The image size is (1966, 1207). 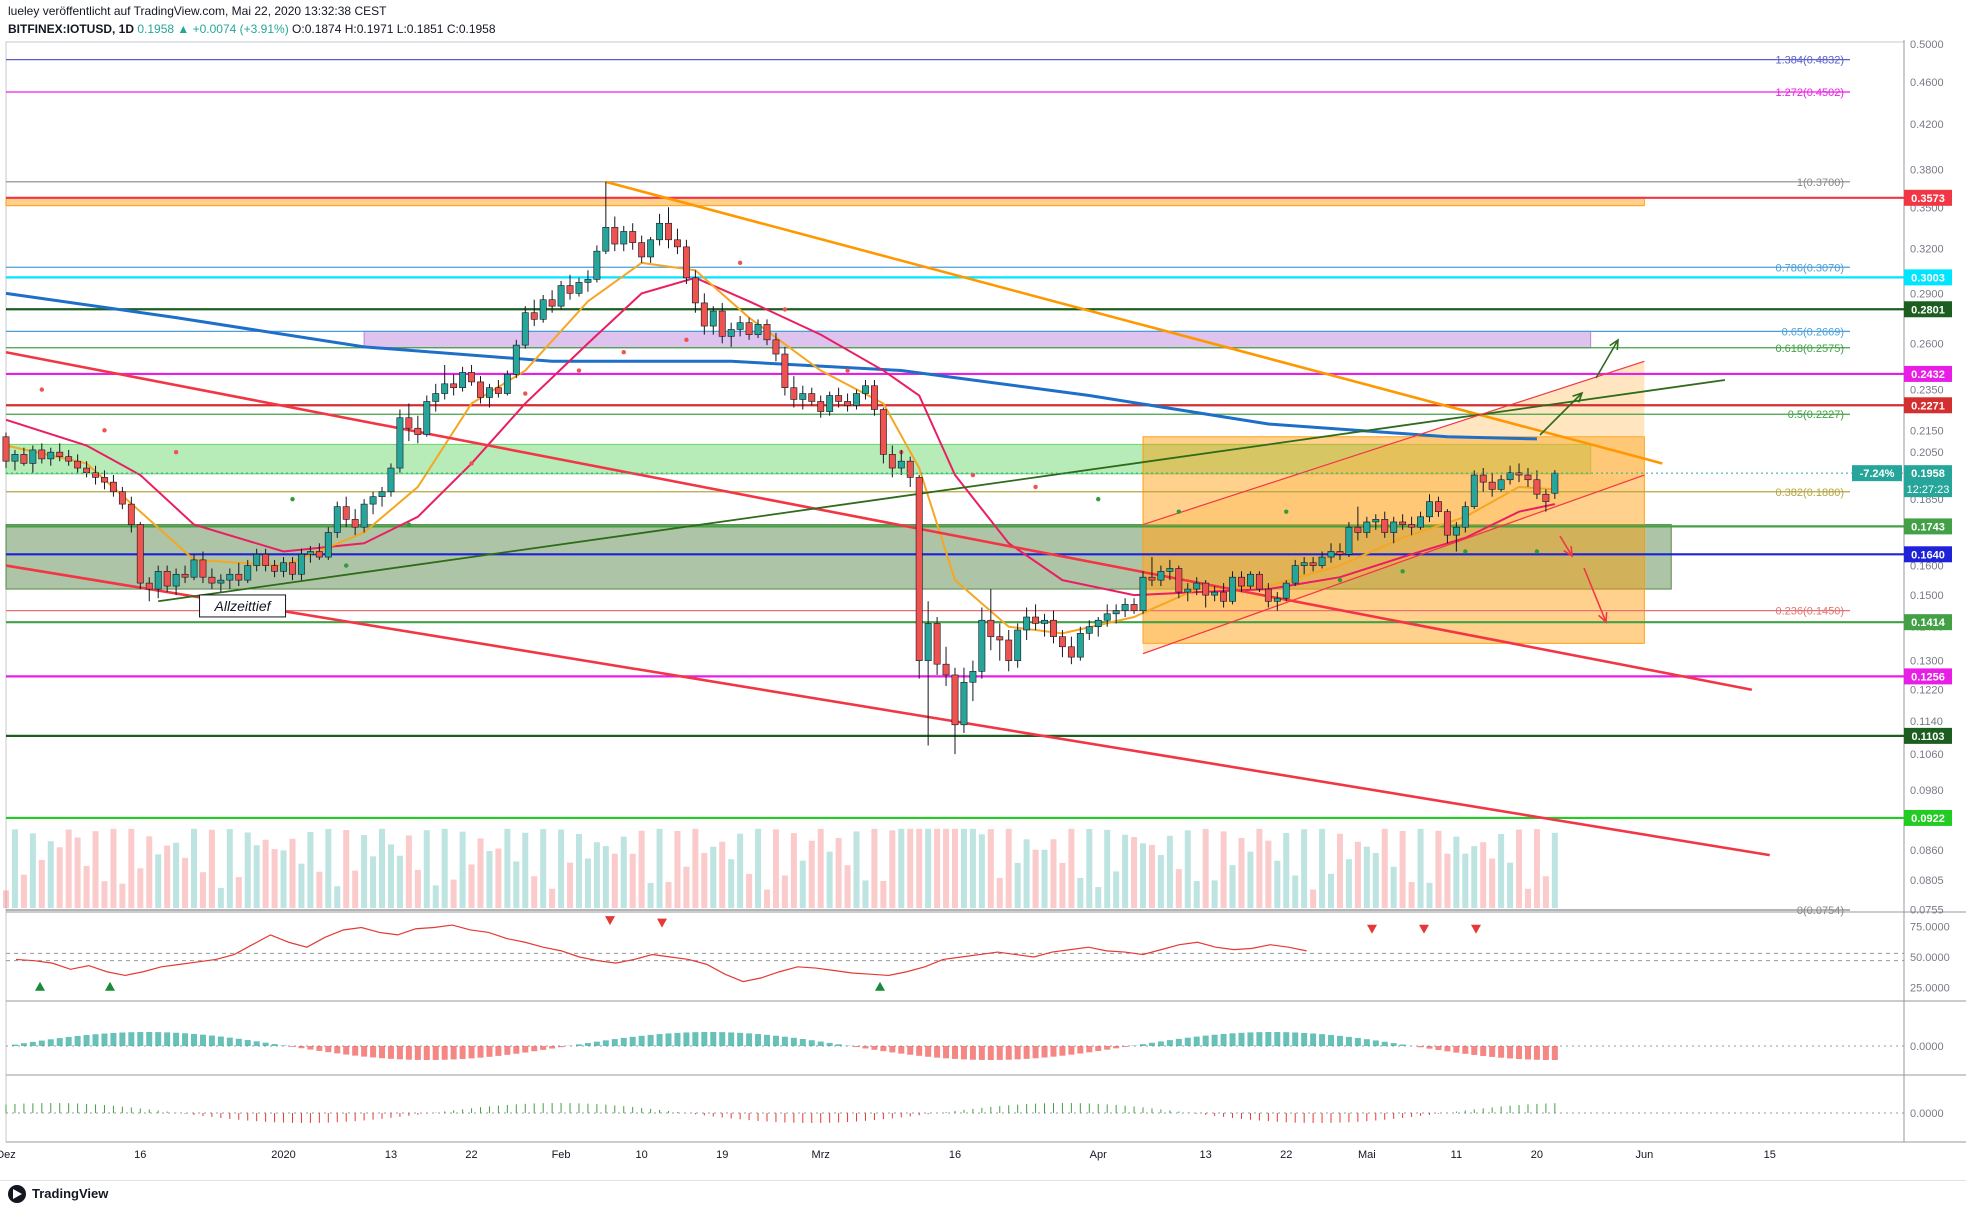 I want to click on macd-axis-tick: 0.0000, so click(x=1927, y=1047).